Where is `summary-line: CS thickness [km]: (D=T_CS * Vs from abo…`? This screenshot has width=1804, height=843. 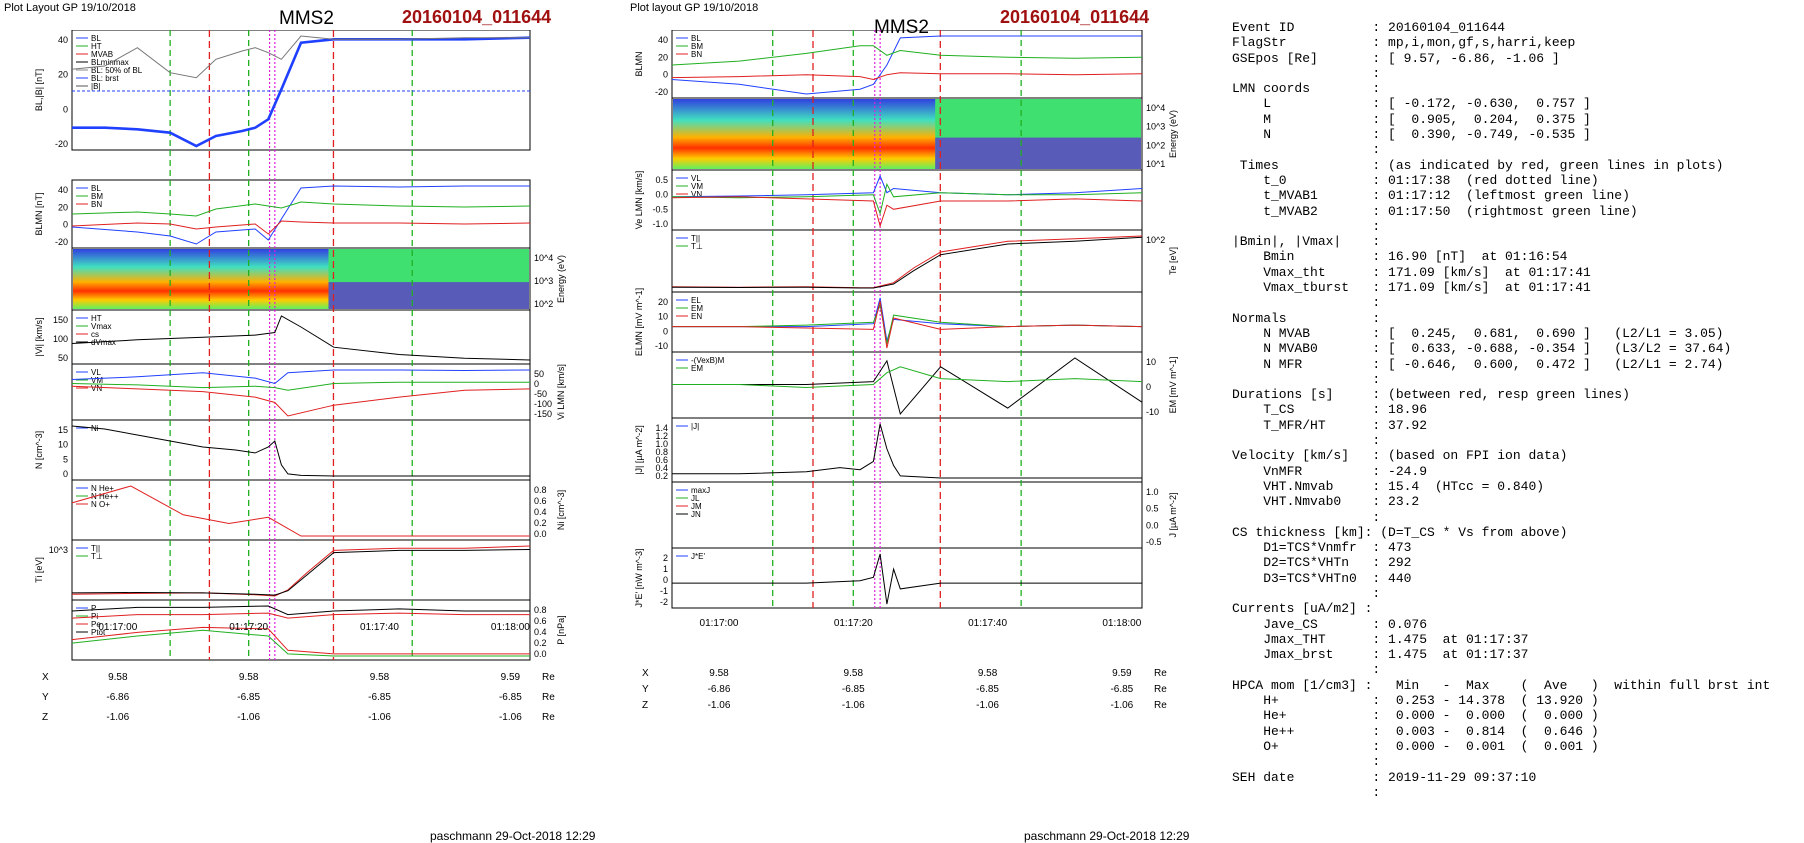
summary-line: CS thickness [km]: (D=T_CS * Vs from abo… is located at coordinates (1400, 532).